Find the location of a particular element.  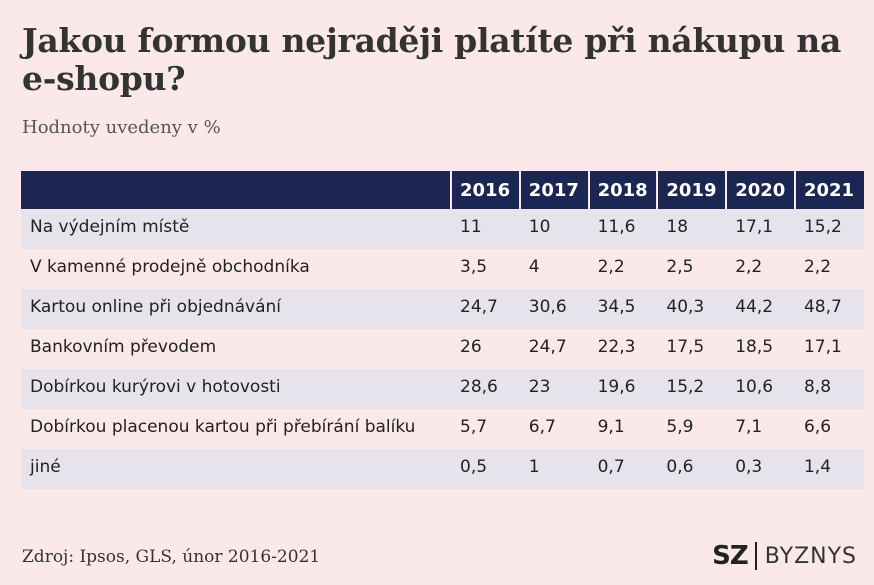

cell-value-2018: 22,3 is located at coordinates (623, 349).